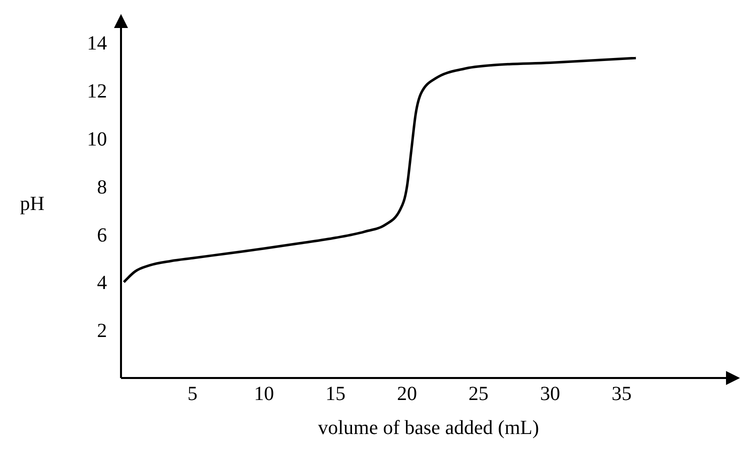 This screenshot has width=741, height=455. What do you see at coordinates (102, 235) in the screenshot?
I see `y-tick-label: 6` at bounding box center [102, 235].